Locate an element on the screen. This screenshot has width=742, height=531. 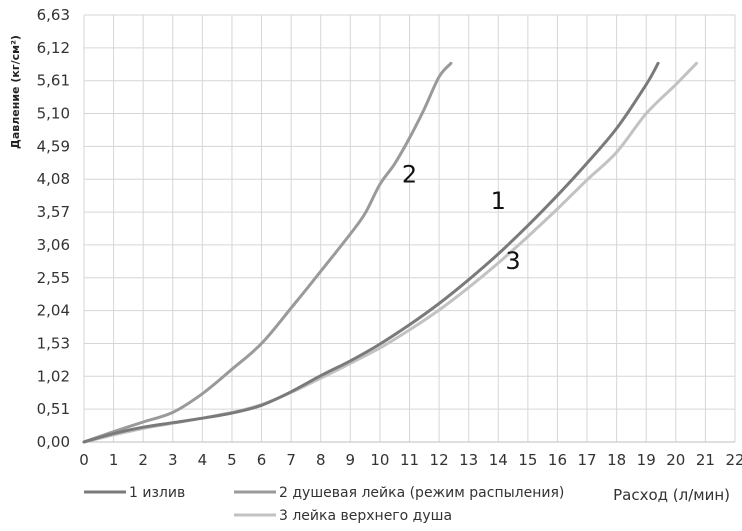
legend-label-2: 2 душевая лейка (режим распыления) is located at coordinates (421, 493).